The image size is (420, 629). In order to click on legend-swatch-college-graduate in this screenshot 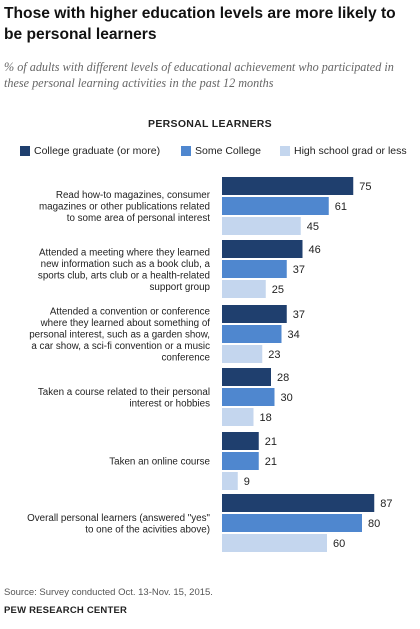, I will do `click(25, 151)`.